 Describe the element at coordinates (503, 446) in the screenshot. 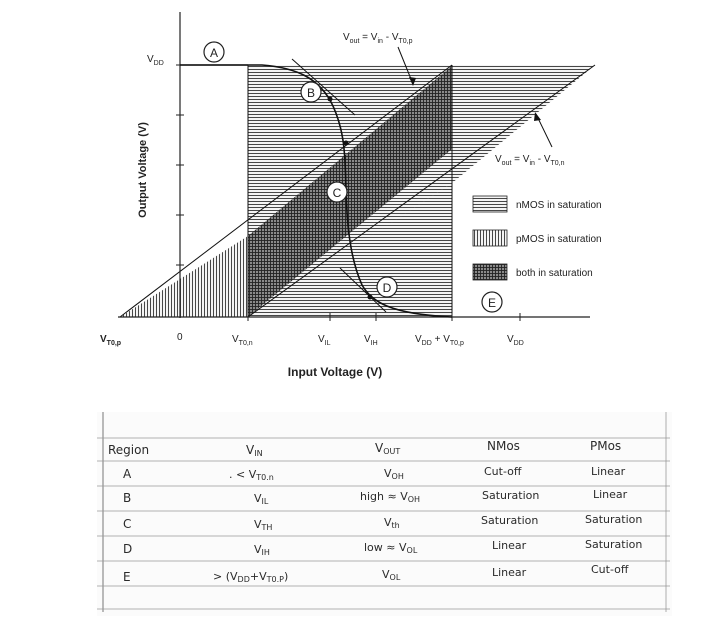

I see `header-nmos: NMos` at that location.